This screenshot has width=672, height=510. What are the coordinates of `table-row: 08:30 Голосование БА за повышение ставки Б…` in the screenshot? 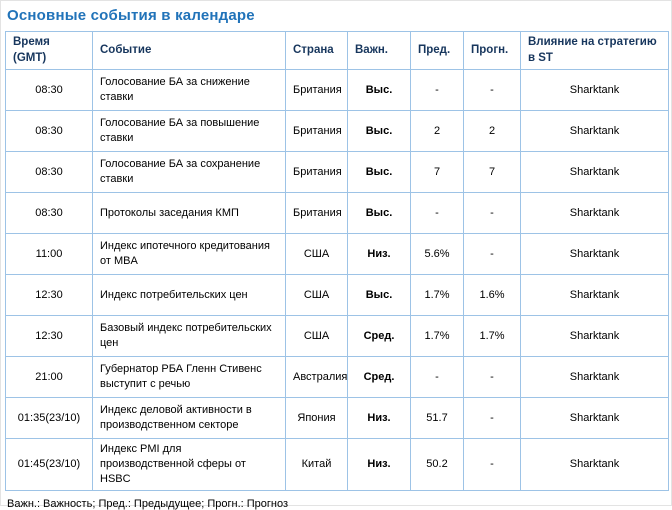 It's located at (337, 131).